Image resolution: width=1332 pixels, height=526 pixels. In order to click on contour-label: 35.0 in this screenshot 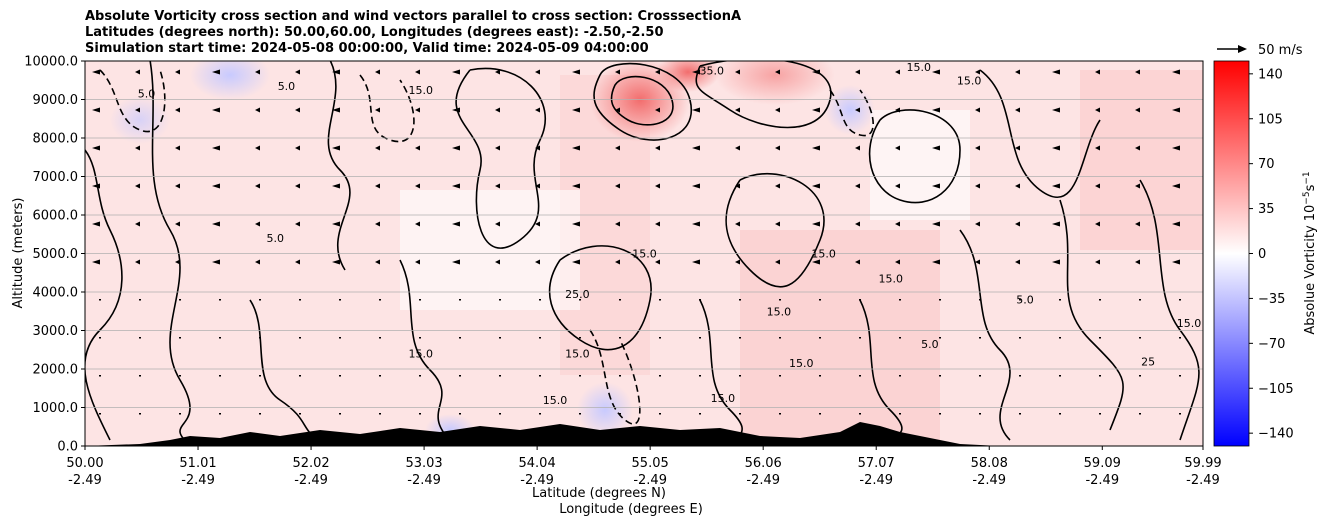, I will do `click(711, 71)`.